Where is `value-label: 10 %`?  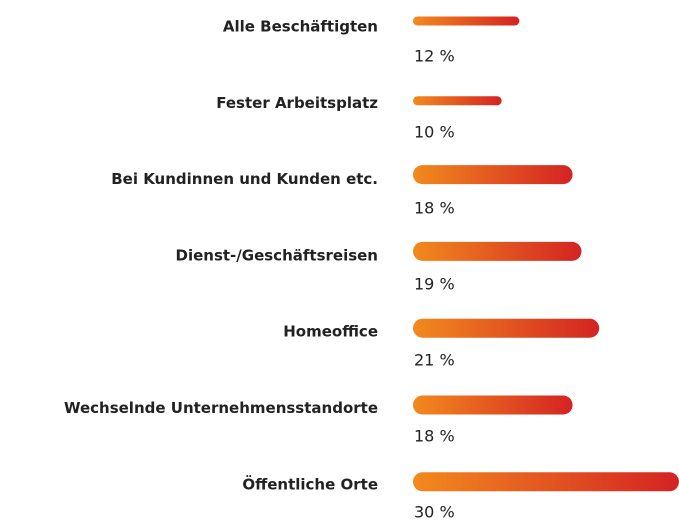 value-label: 10 % is located at coordinates (434, 132).